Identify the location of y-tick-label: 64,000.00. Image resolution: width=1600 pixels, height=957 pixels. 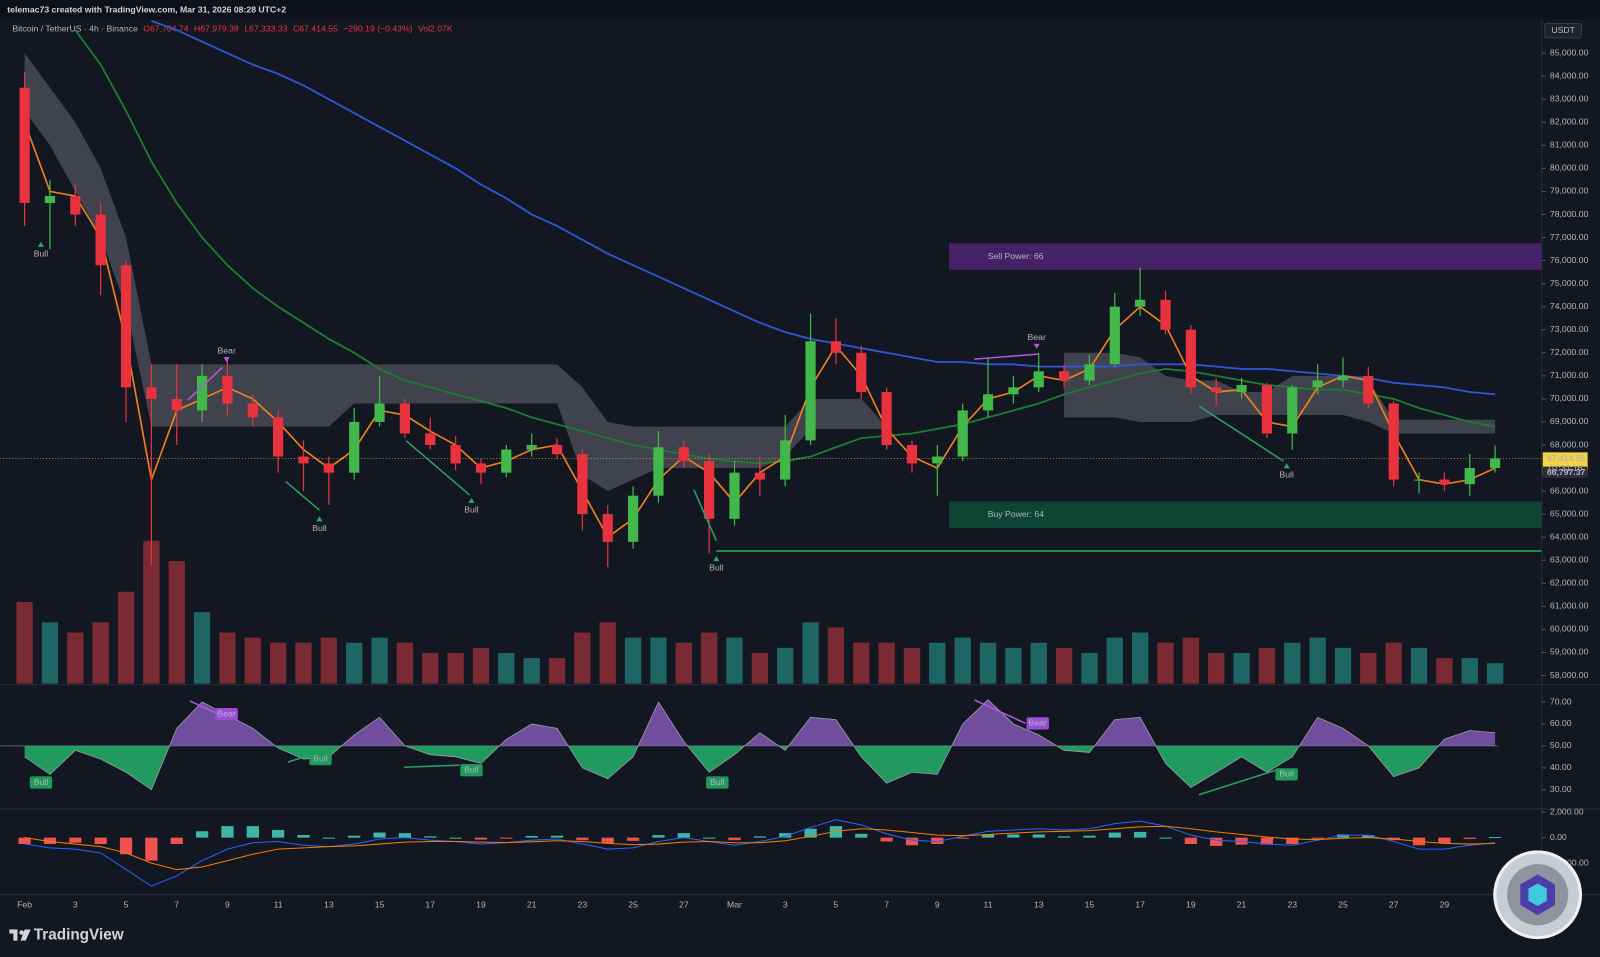
(1569, 536).